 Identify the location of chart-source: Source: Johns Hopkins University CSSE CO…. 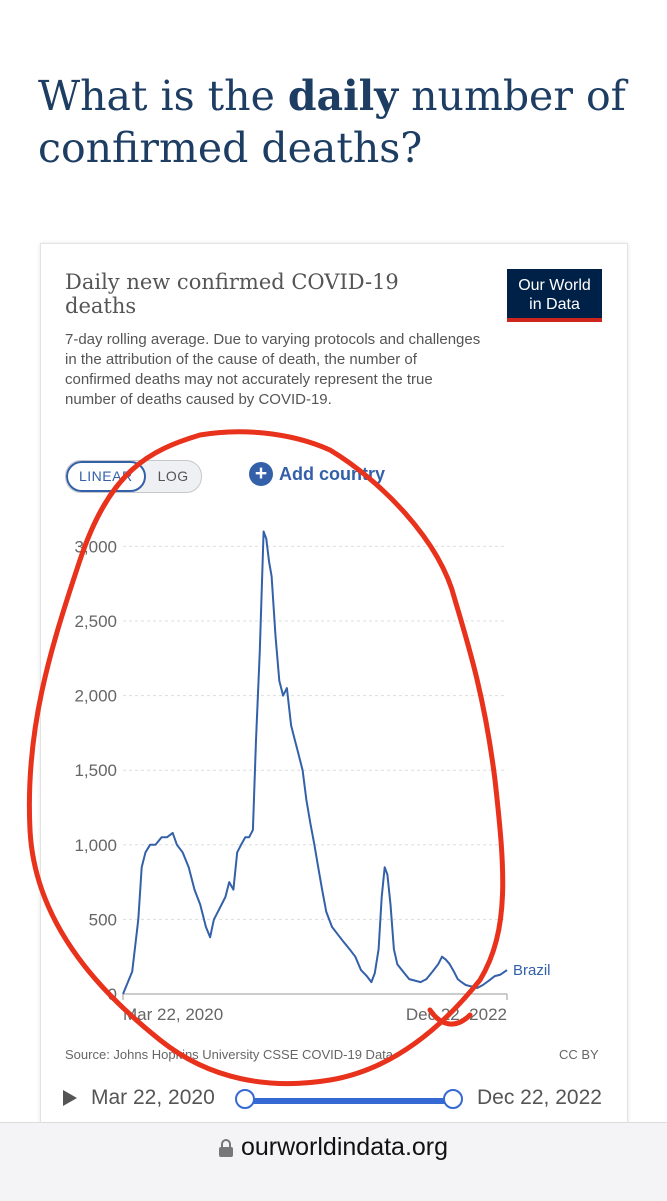
(229, 1054).